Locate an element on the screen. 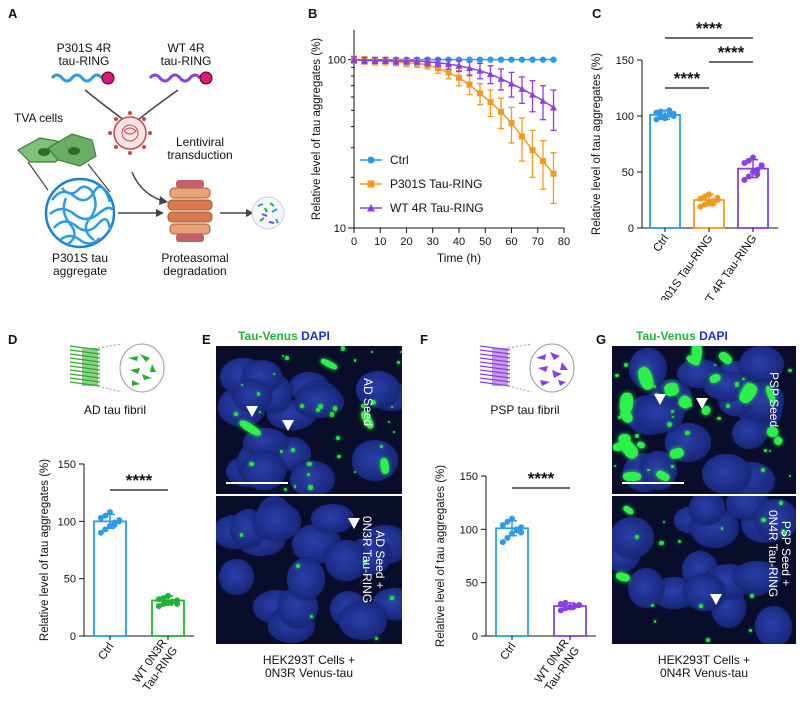  bar-category-label: Ctrl is located at coordinates (508, 652).